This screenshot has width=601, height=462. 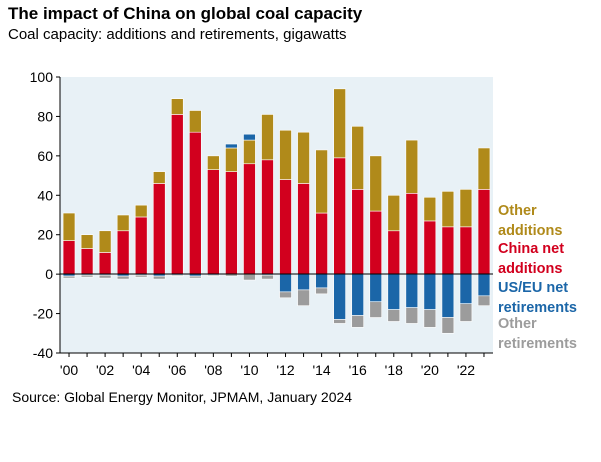 What do you see at coordinates (430, 247) in the screenshot?
I see `bar-china-net-additions-2020` at bounding box center [430, 247].